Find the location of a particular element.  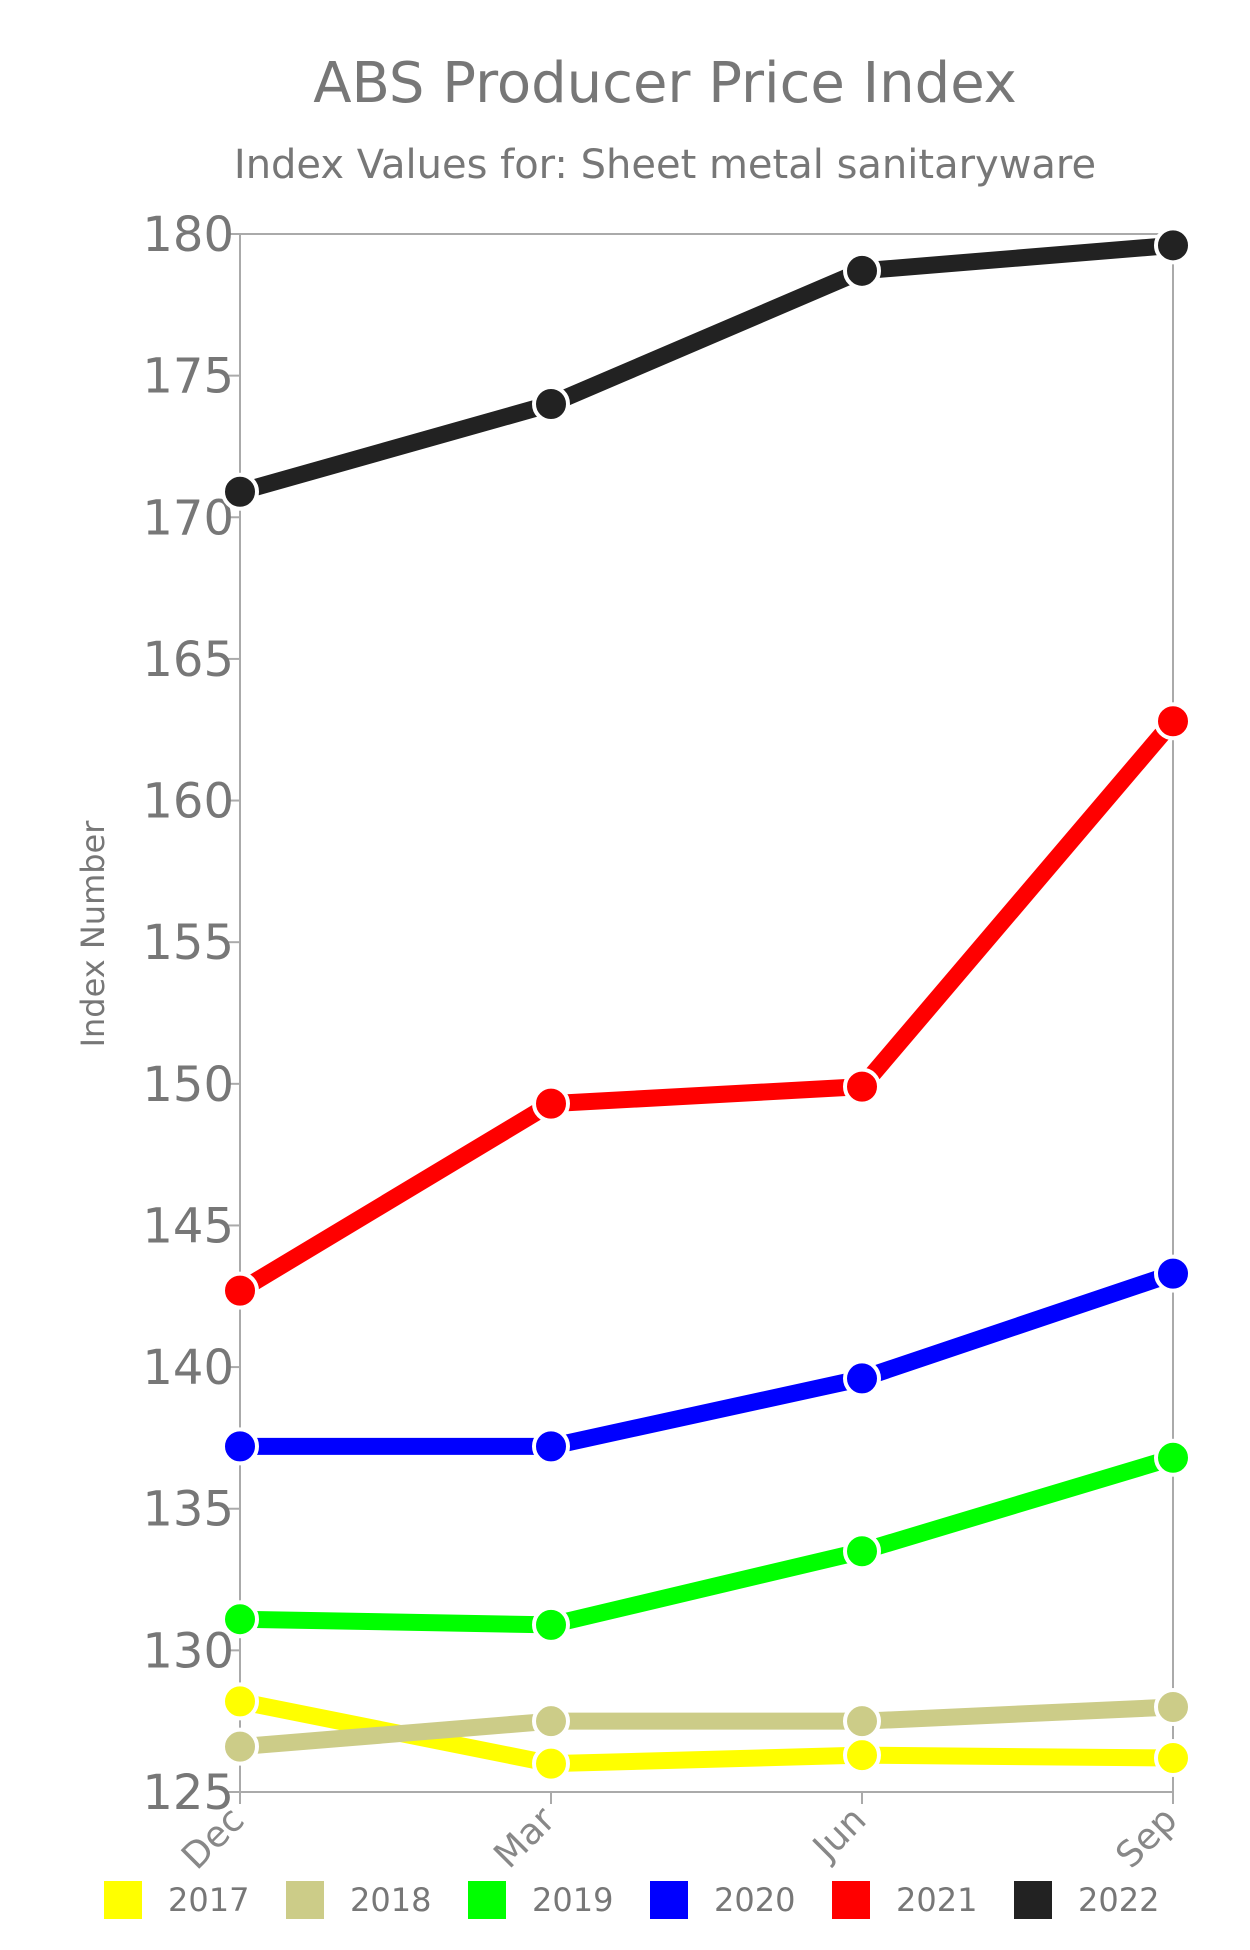

y-tick-label: 170 is located at coordinates (188, 518).